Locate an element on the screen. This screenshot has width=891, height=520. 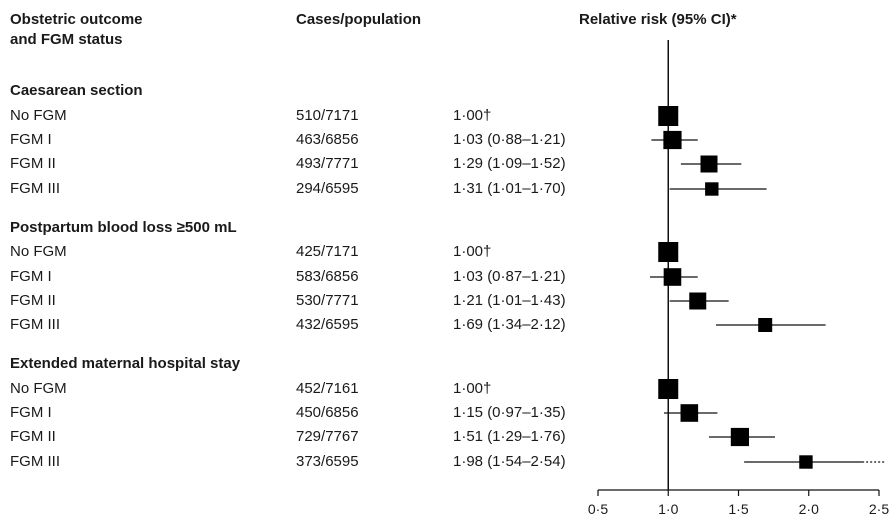
row-rr-text: 1·03 (0·88–1·21) is located at coordinates (509, 139).